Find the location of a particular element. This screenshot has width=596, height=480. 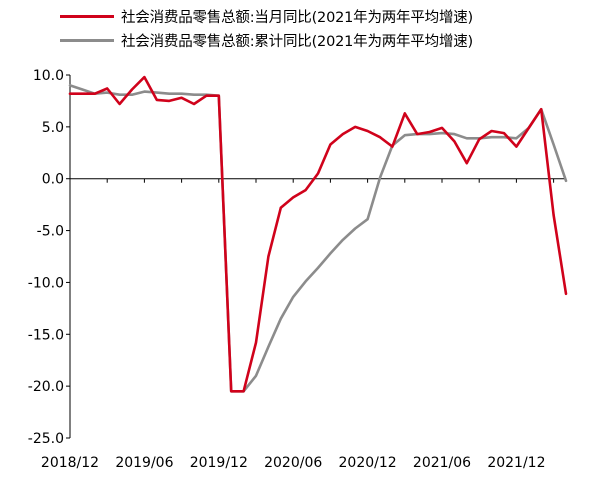

y-axis: 10.0 5.0 0.0 -5.0 -10.0 -15.0 -20.0 -25.0 is located at coordinates (49, 257).